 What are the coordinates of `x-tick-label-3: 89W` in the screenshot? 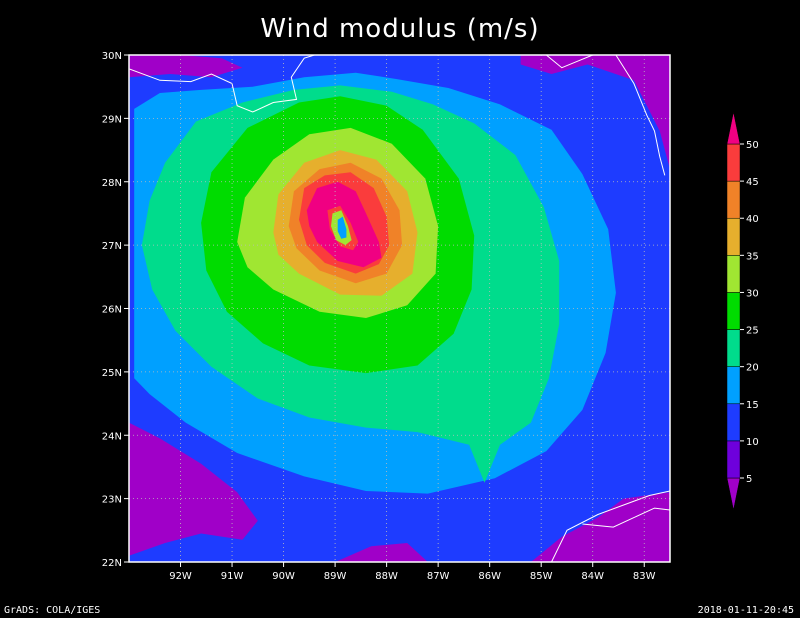 It's located at (335, 576).